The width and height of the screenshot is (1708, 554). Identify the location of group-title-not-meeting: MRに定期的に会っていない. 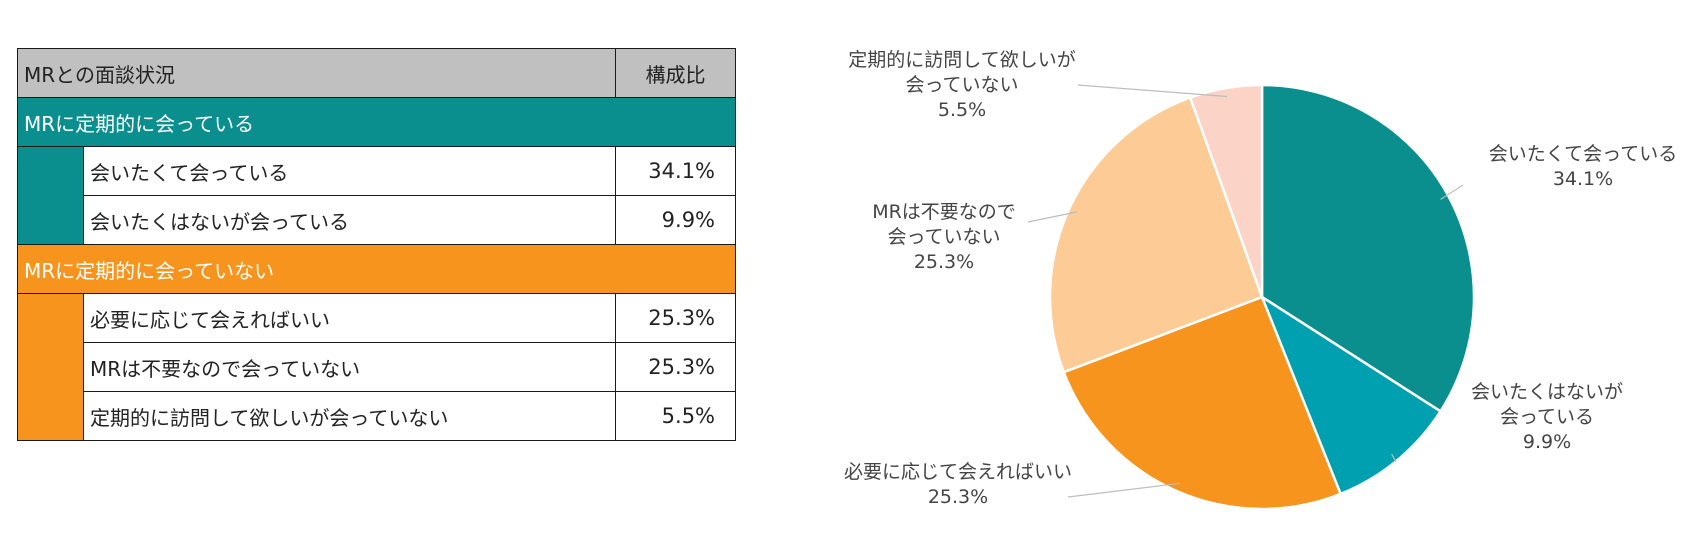
(376, 269).